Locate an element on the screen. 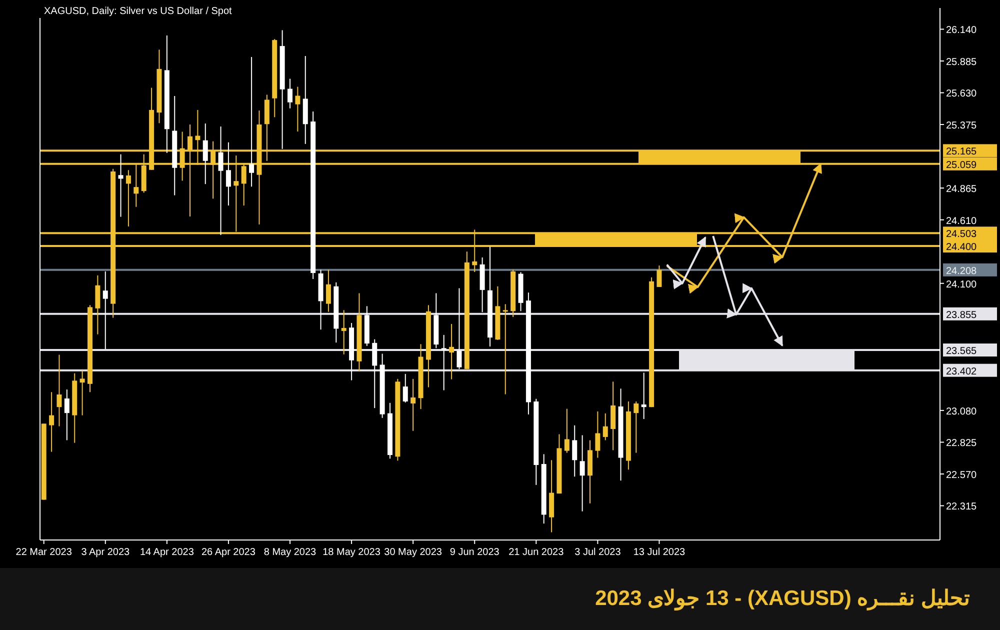 This screenshot has height=630, width=1000. x-tick-label: 13 Jul 2023 is located at coordinates (659, 552).